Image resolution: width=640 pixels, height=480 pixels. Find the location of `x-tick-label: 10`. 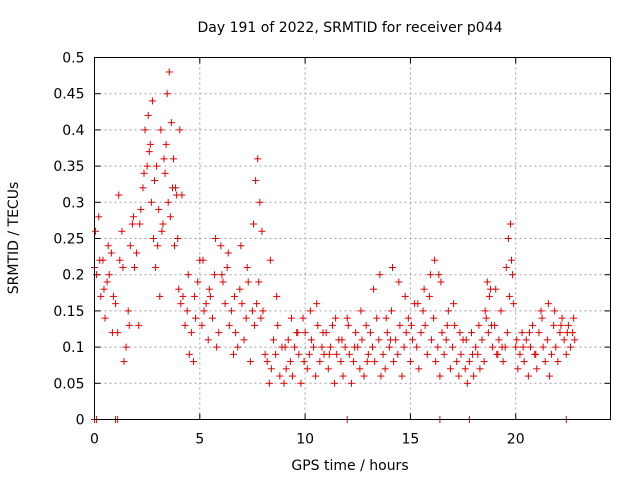

x-tick-label: 10 is located at coordinates (305, 440).